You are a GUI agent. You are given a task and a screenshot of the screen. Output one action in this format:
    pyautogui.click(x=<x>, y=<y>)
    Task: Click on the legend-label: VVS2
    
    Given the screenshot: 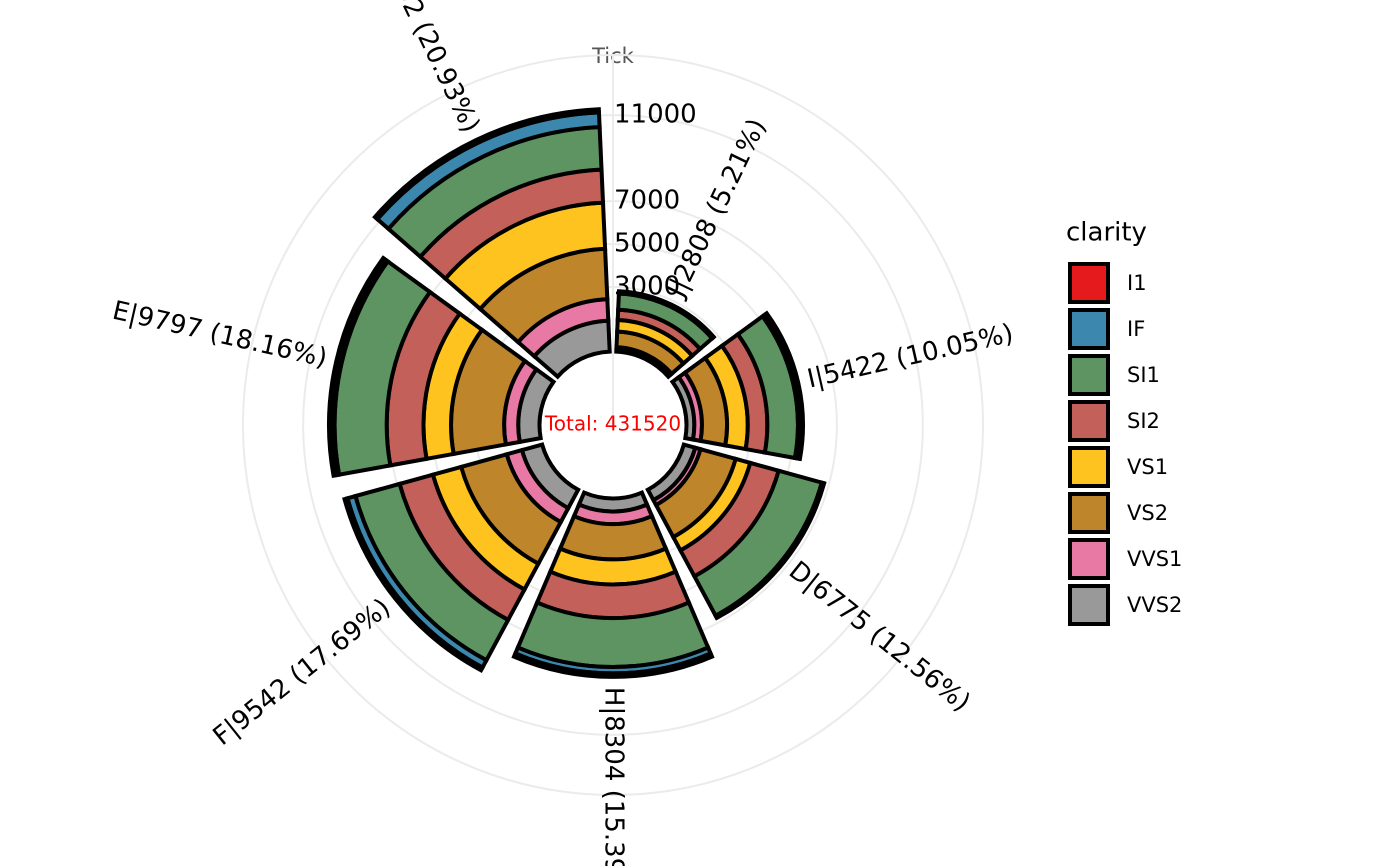 What is the action you would take?
    pyautogui.click(x=1154, y=605)
    